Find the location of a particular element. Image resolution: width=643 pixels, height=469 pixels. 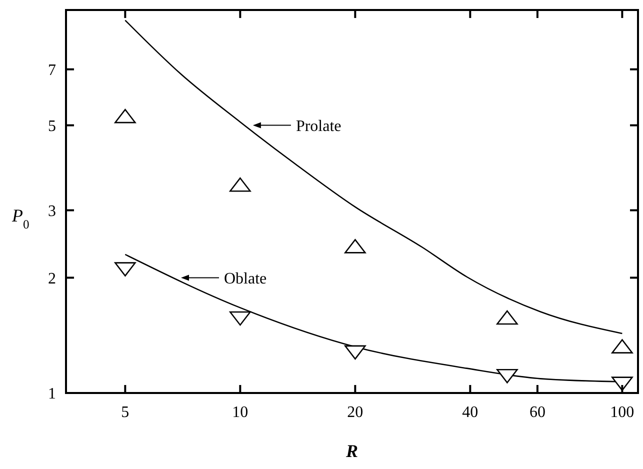

y-tick-label: 2 is located at coordinates (52, 279).